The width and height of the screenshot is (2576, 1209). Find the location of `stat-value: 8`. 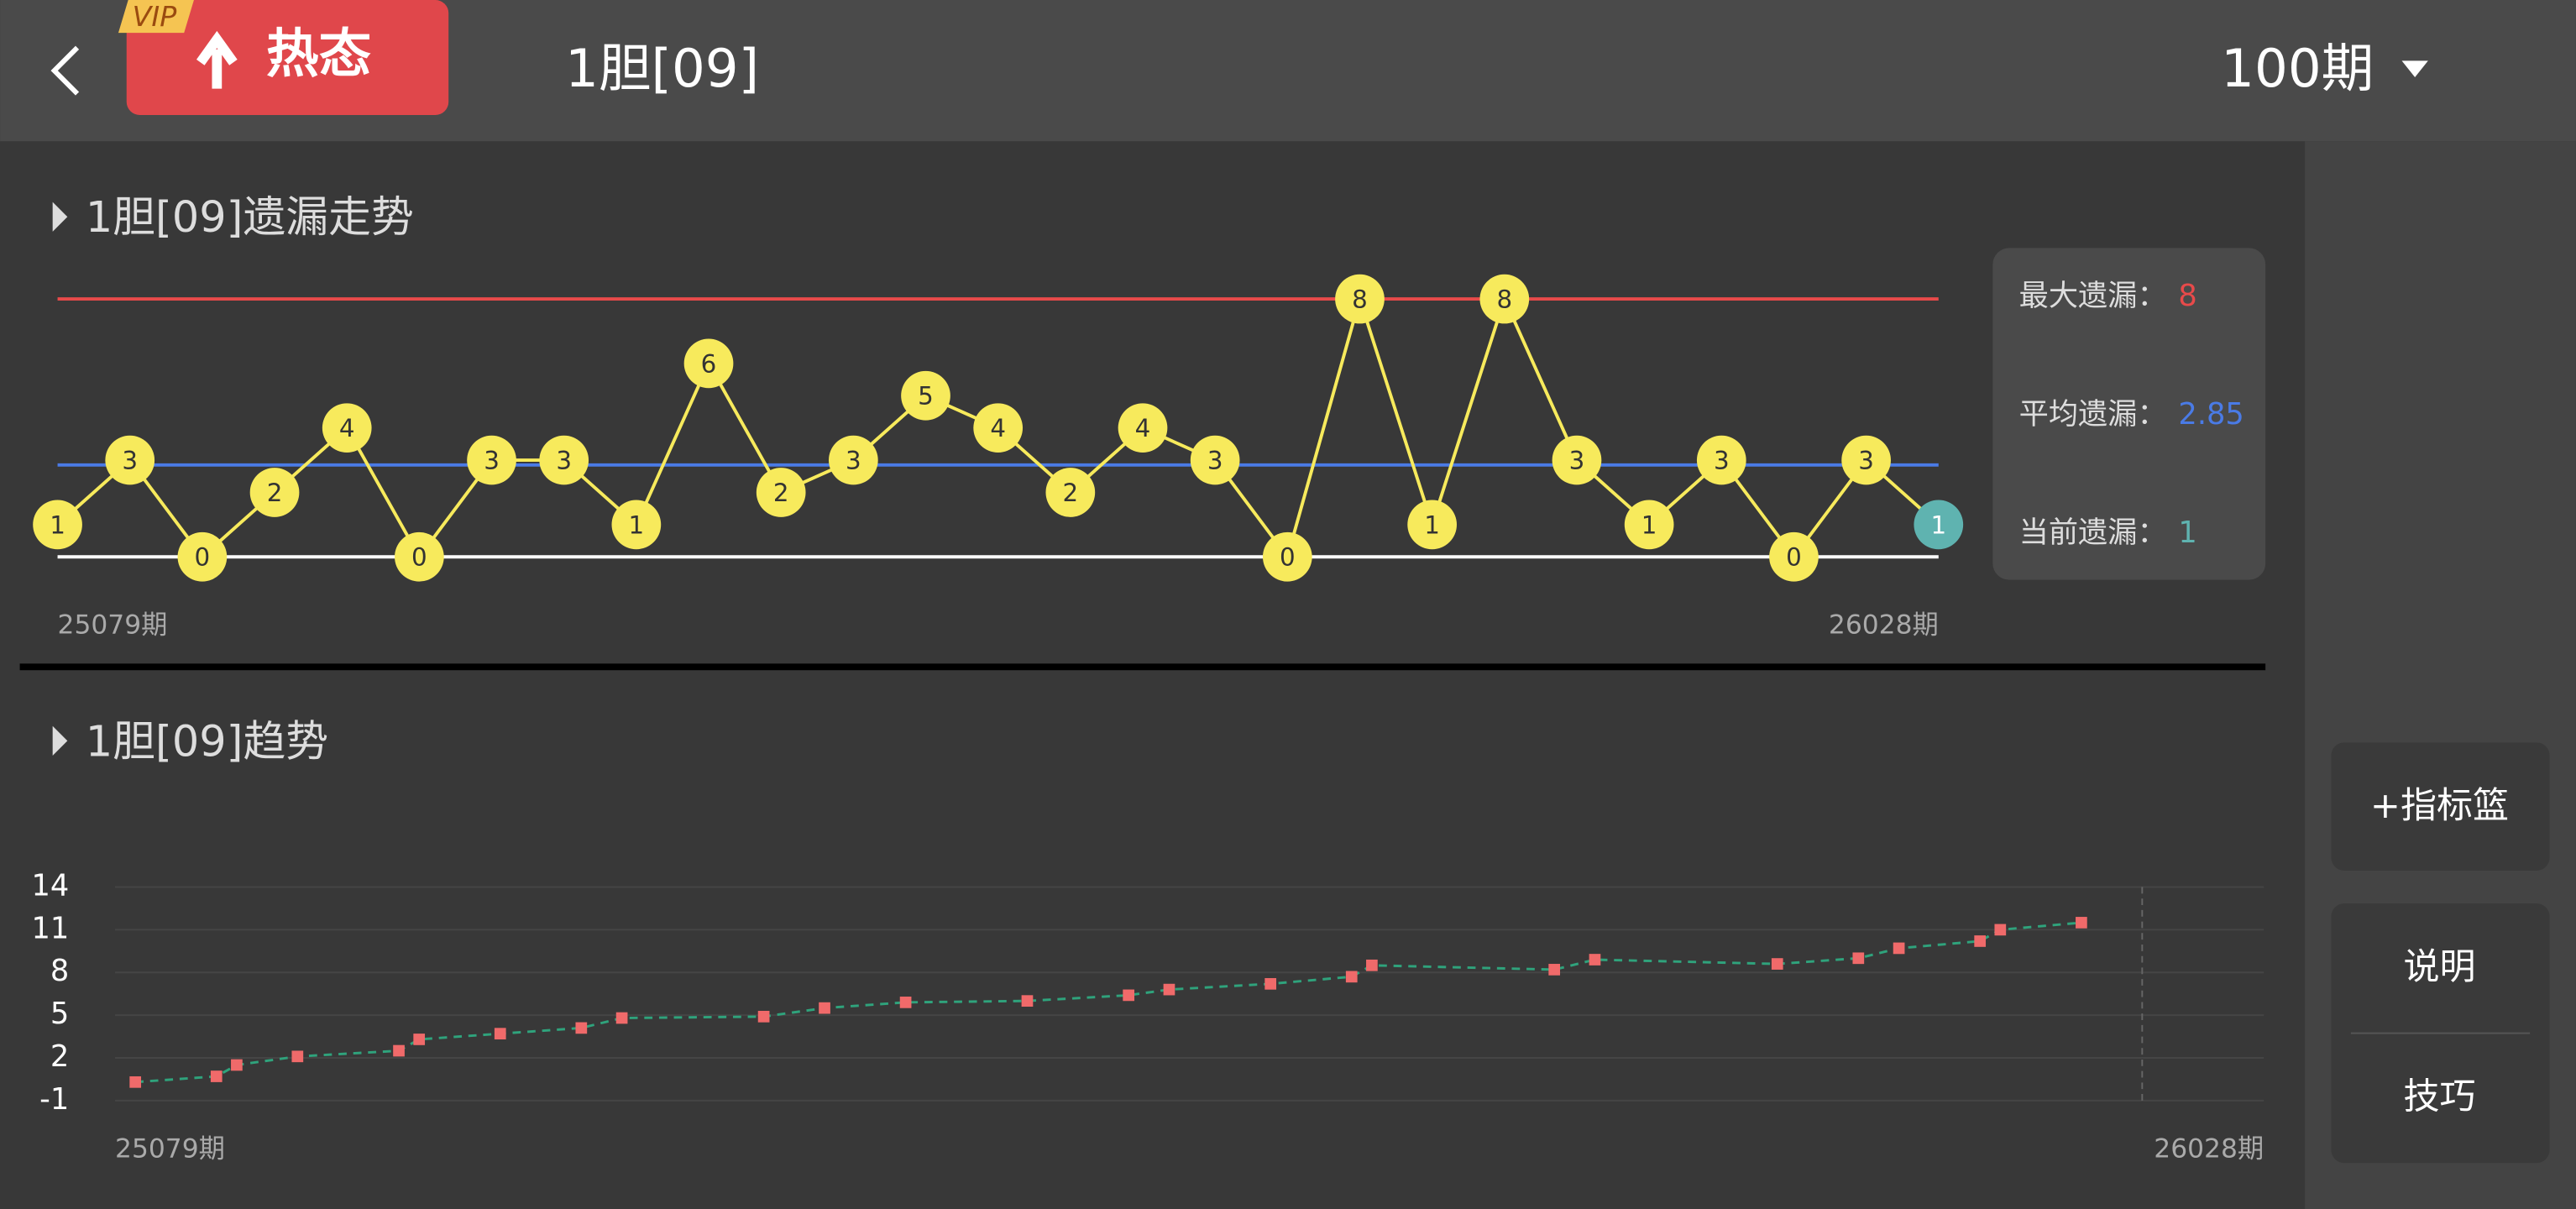

stat-value: 8 is located at coordinates (2187, 296).